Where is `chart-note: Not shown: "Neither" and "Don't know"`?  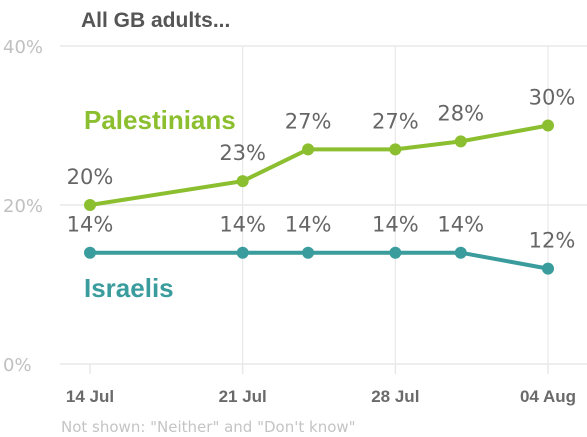 chart-note: Not shown: "Neither" and "Don't know" is located at coordinates (208, 427).